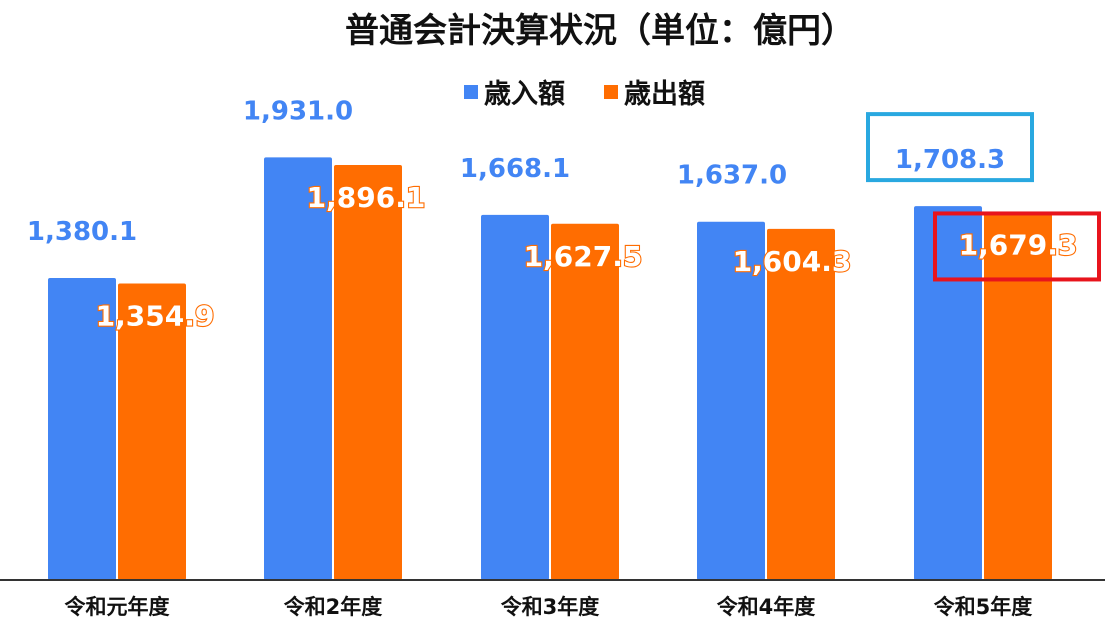 The image size is (1105, 623). What do you see at coordinates (515, 169) in the screenshot?
I see `value-label-income-3: 1,668.1` at bounding box center [515, 169].